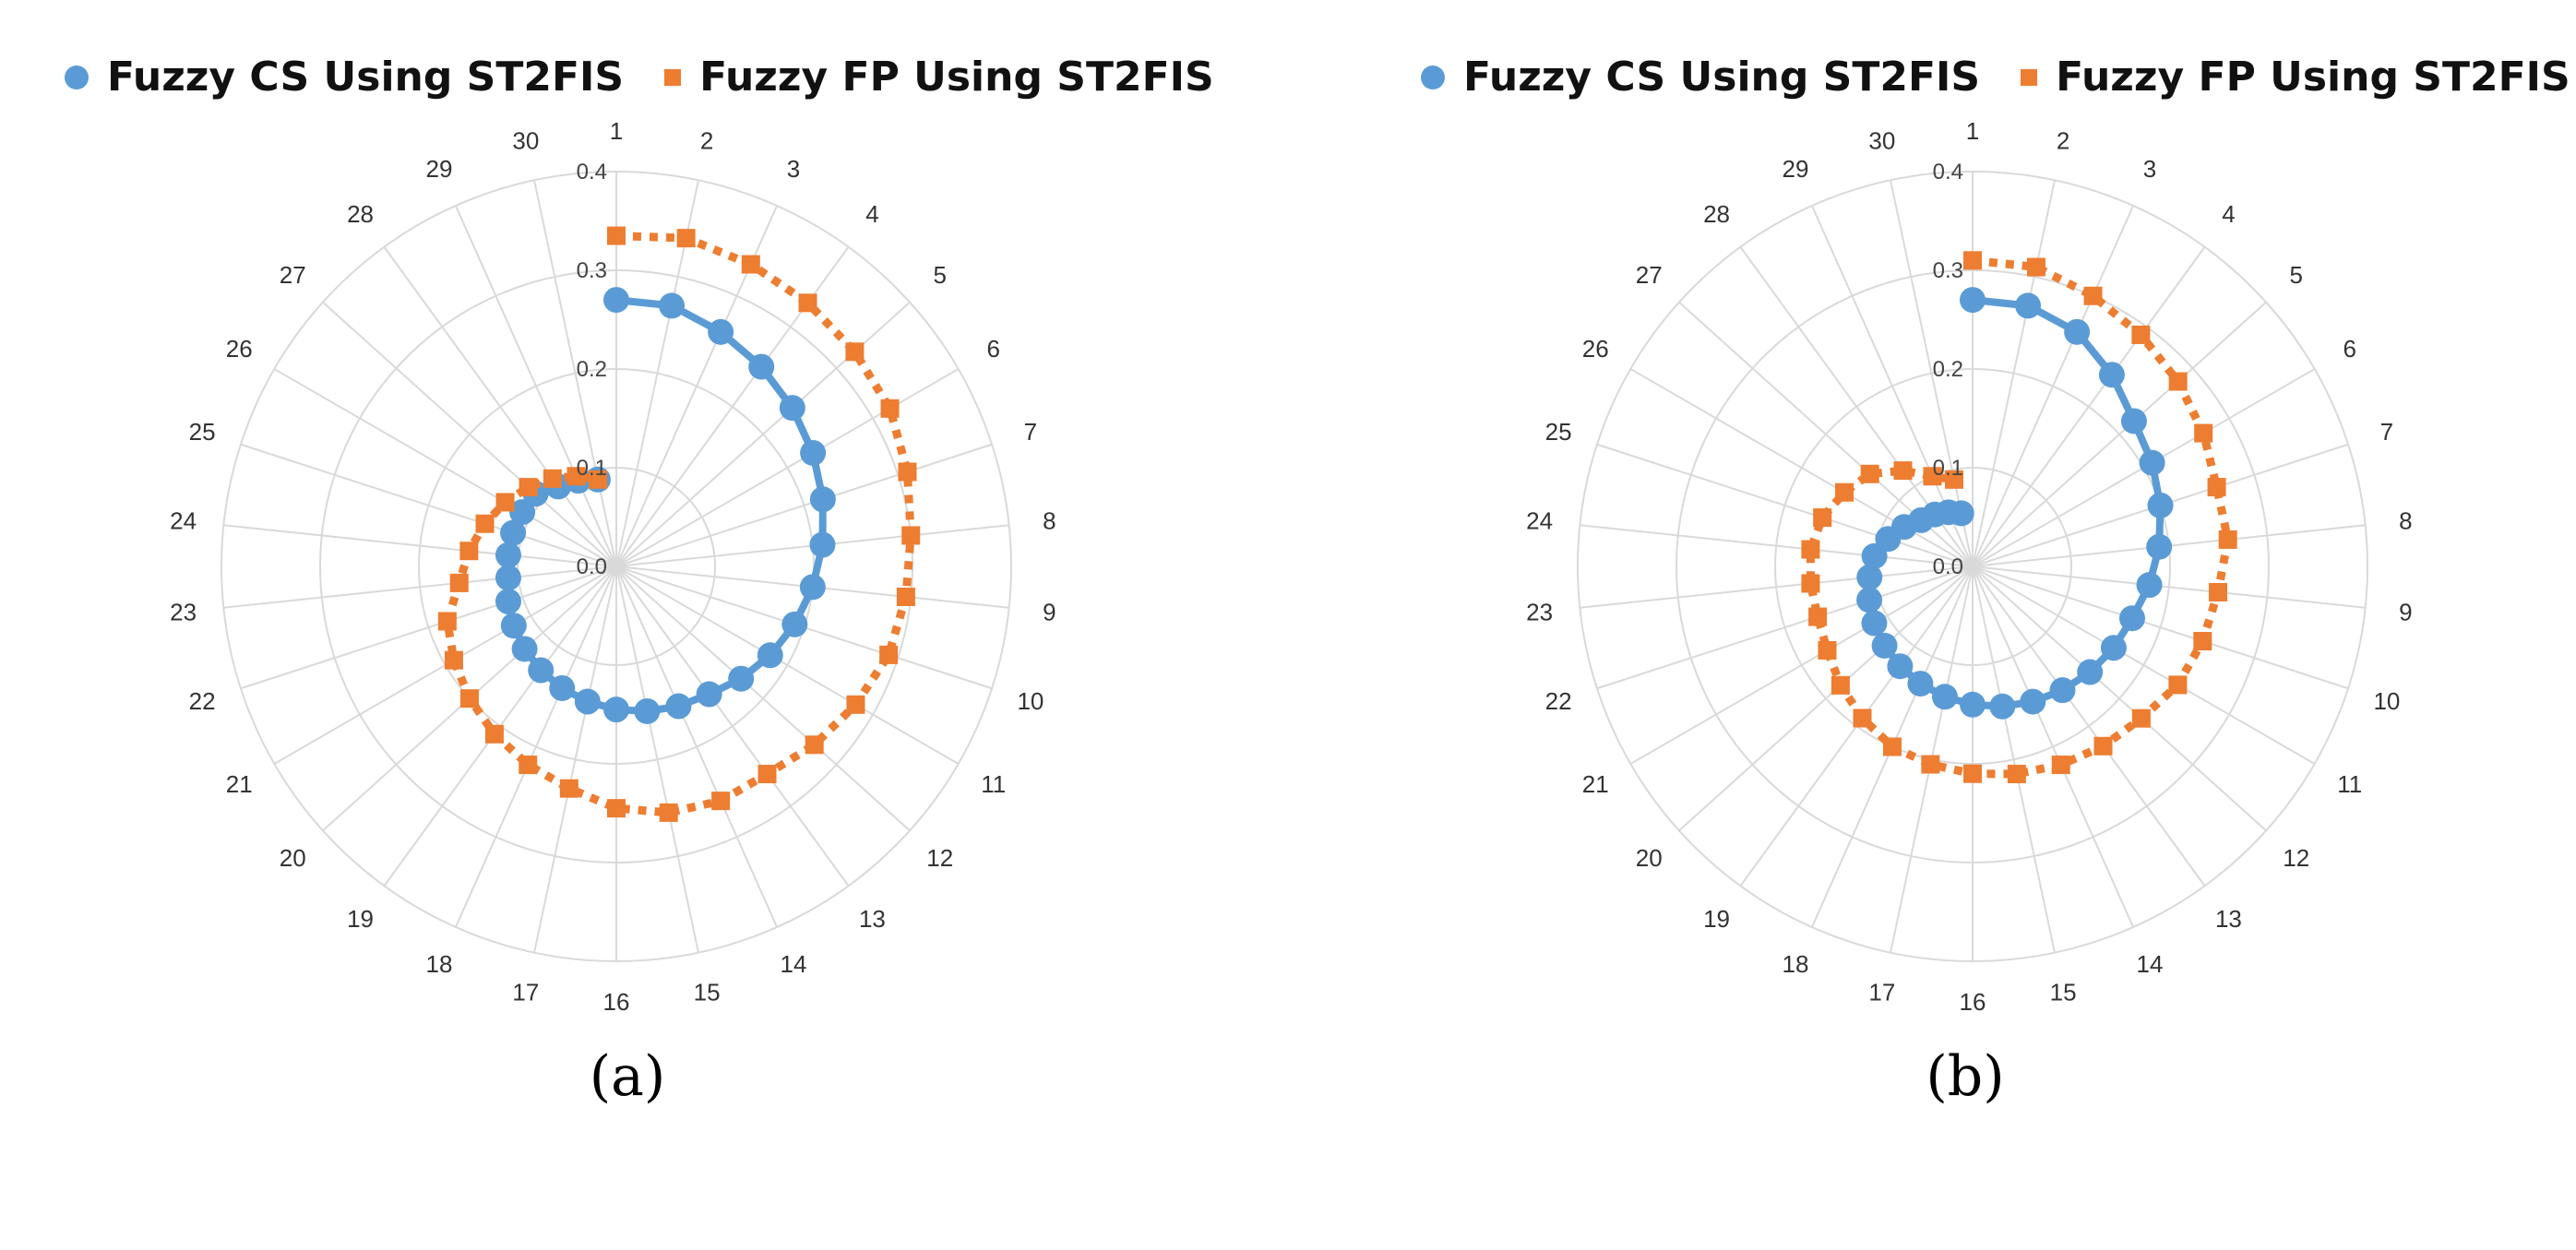 Image resolution: width=2576 pixels, height=1250 pixels. What do you see at coordinates (439, 964) in the screenshot?
I see `category-label: 18` at bounding box center [439, 964].